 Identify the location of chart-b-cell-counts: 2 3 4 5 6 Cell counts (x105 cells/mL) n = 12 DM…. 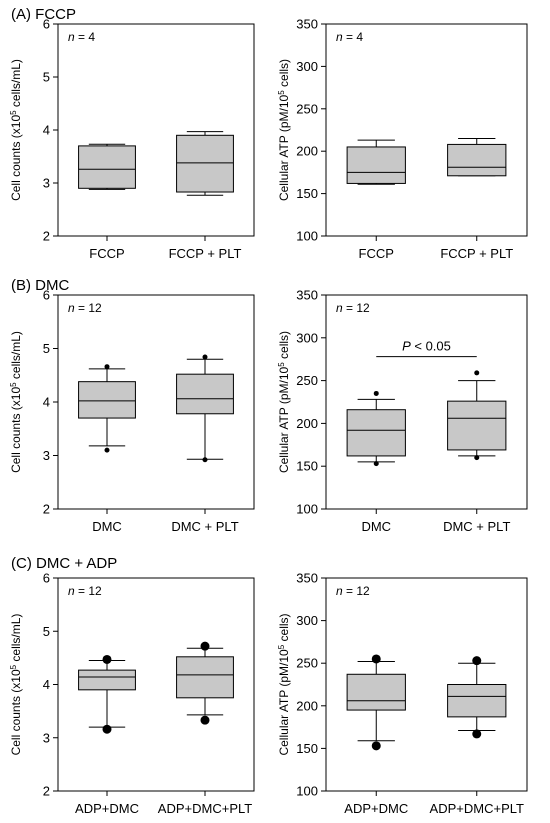
(132, 411).